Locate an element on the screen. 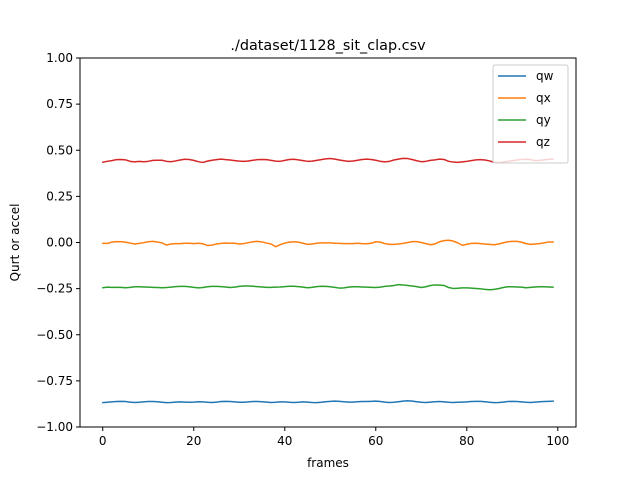 The width and height of the screenshot is (640, 480). y-tick-label: 0.00 is located at coordinates (59, 243).